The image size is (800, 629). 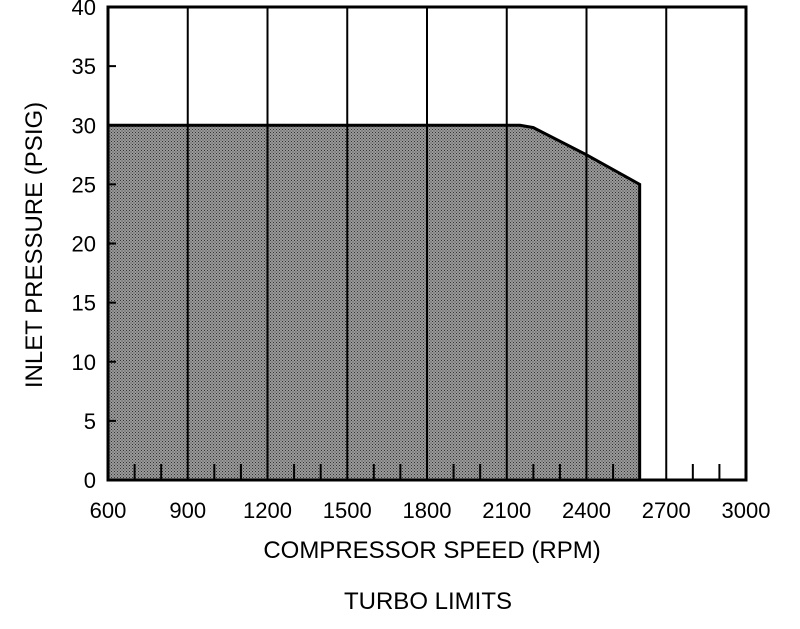 What do you see at coordinates (108, 510) in the screenshot?
I see `x-tick-label: 600` at bounding box center [108, 510].